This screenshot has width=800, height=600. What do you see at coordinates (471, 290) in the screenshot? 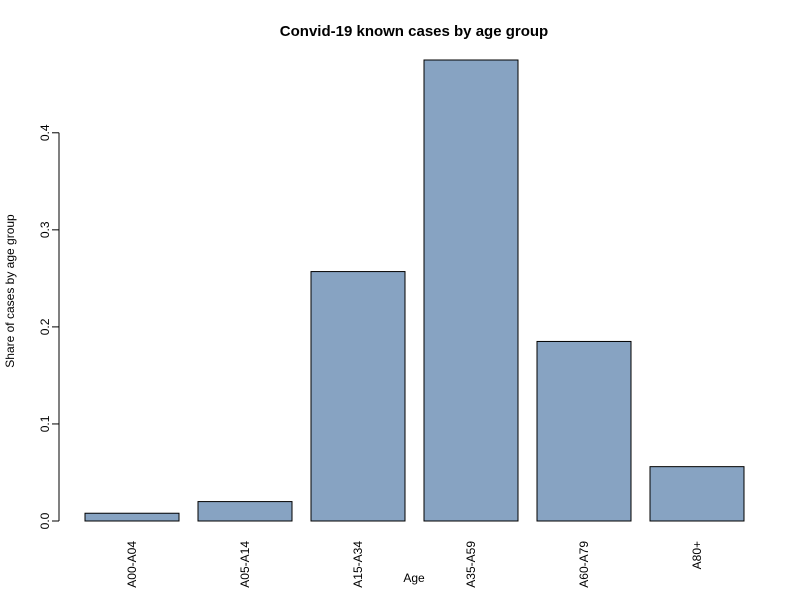
I see `bar-a35-a59` at bounding box center [471, 290].